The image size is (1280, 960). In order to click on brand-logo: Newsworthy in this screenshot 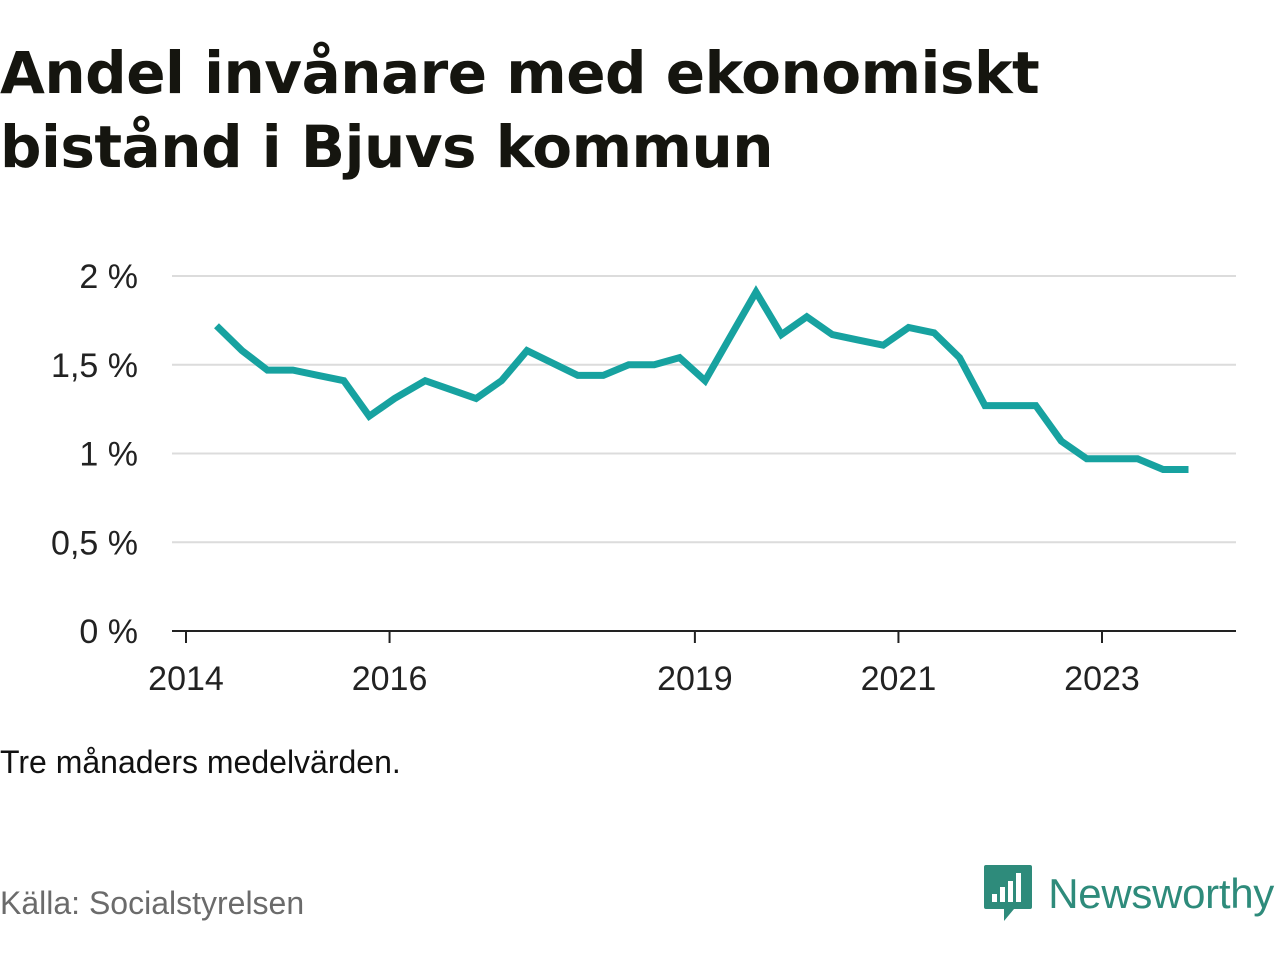, I will do `click(1128, 894)`.